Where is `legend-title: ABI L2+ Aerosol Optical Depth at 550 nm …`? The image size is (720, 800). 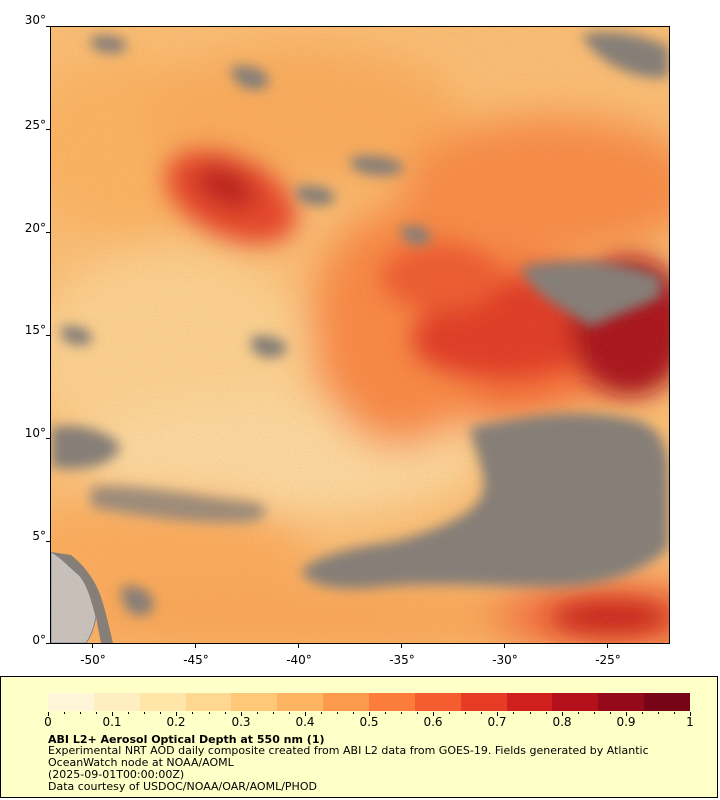 legend-title: ABI L2+ Aerosol Optical Depth at 550 nm … is located at coordinates (186, 739).